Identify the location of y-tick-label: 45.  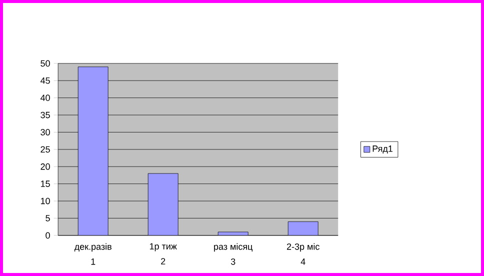
(45, 80).